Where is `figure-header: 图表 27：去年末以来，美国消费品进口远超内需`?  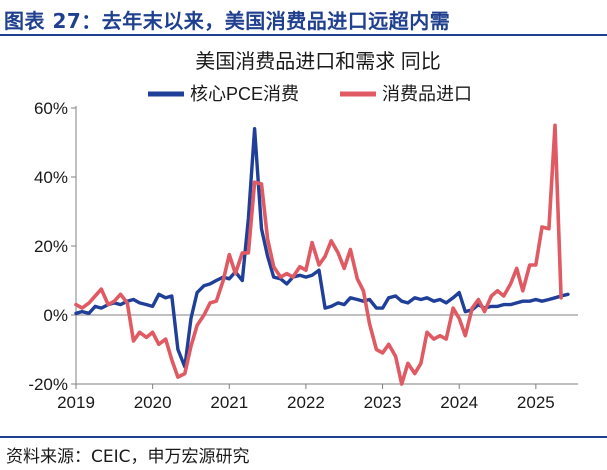 figure-header: 图表 27：去年末以来，美国消费品进口远超内需 is located at coordinates (303, 18).